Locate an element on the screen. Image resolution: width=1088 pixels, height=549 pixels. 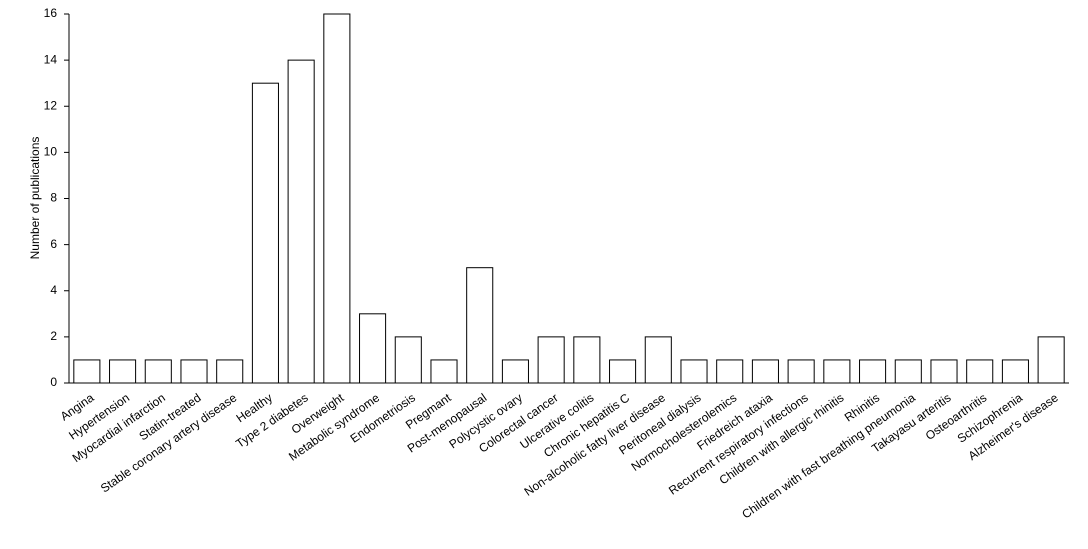
y-tick-label: 4 is located at coordinates (53, 290).